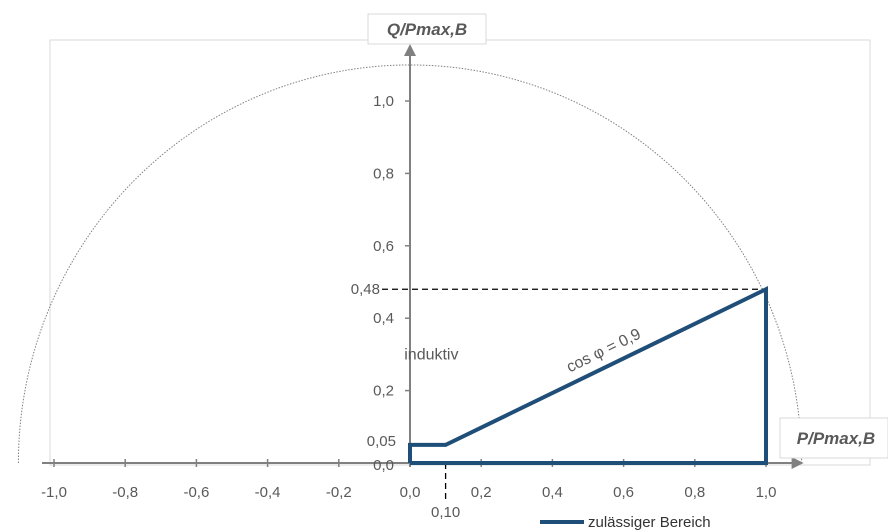 The image size is (888, 532). What do you see at coordinates (623, 492) in the screenshot?
I see `x-tick-label: 0,6` at bounding box center [623, 492].